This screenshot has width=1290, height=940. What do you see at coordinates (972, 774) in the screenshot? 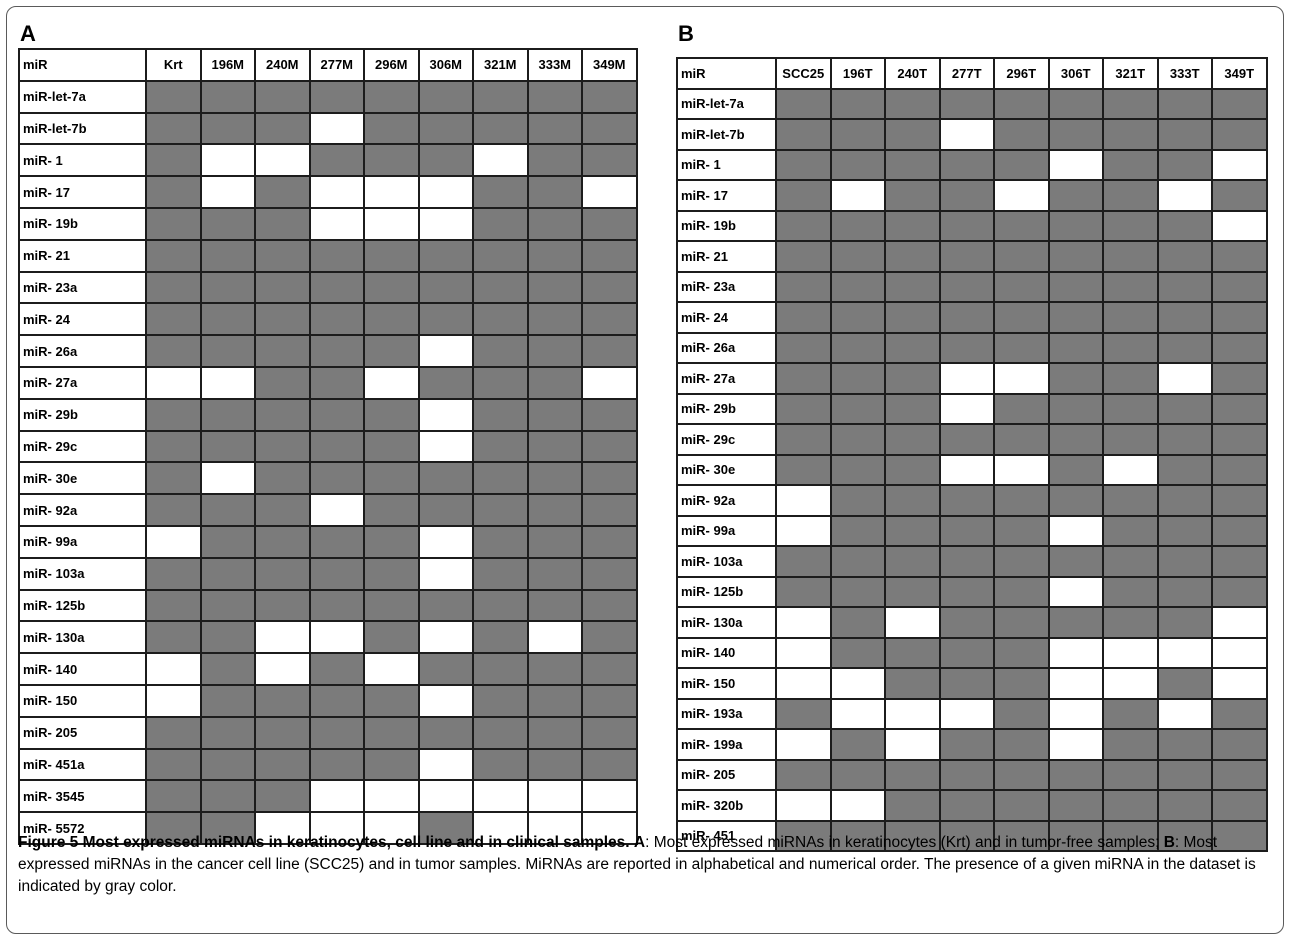
I see `heatmap-row: miR- 205` at bounding box center [972, 774].